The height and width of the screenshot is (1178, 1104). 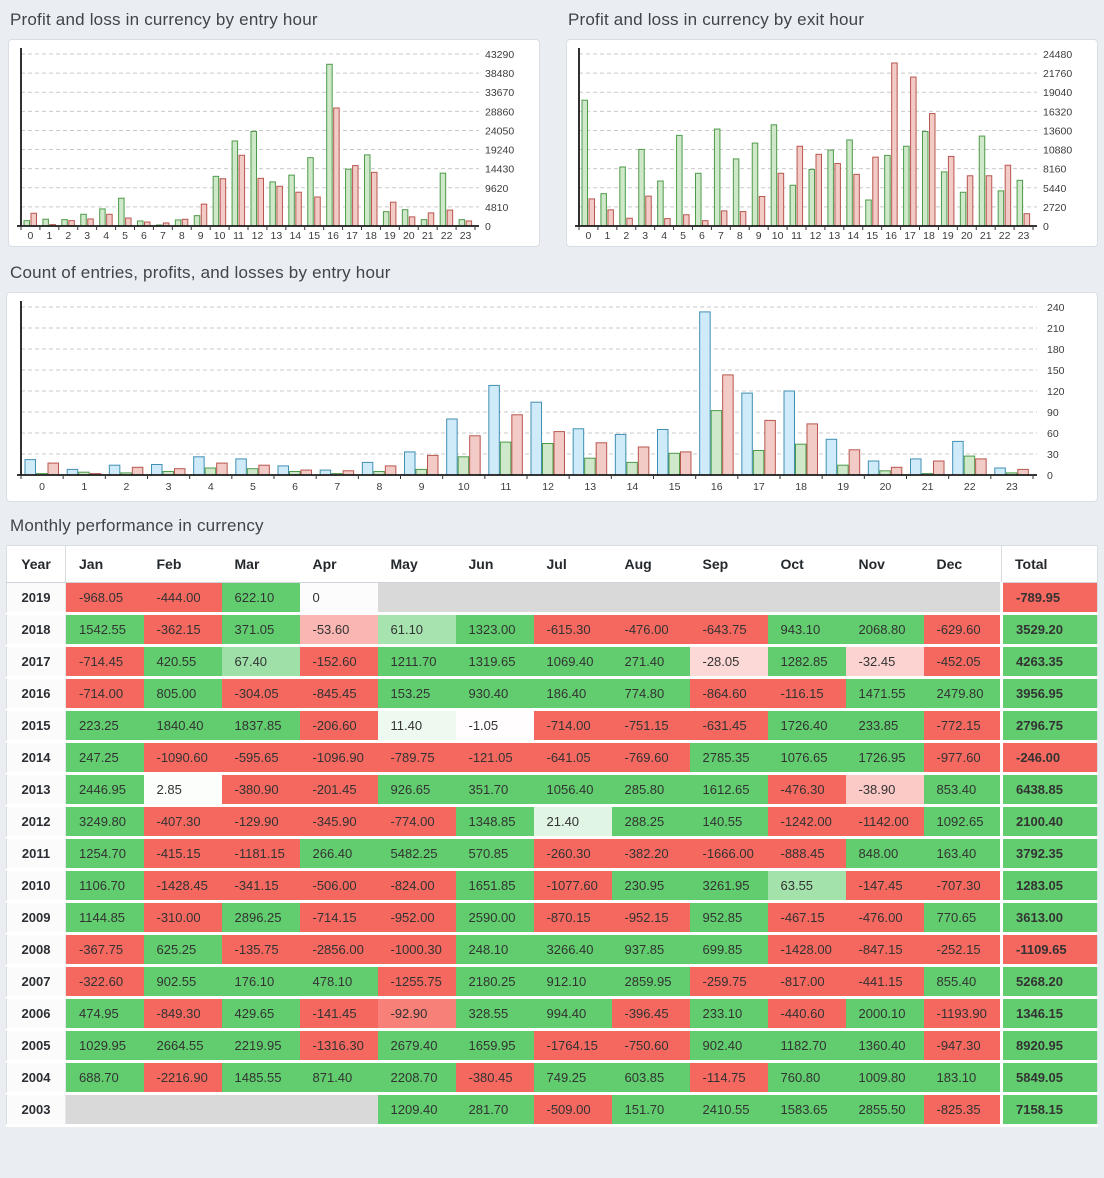 I want to click on month-cell: 902.40, so click(x=728, y=1046).